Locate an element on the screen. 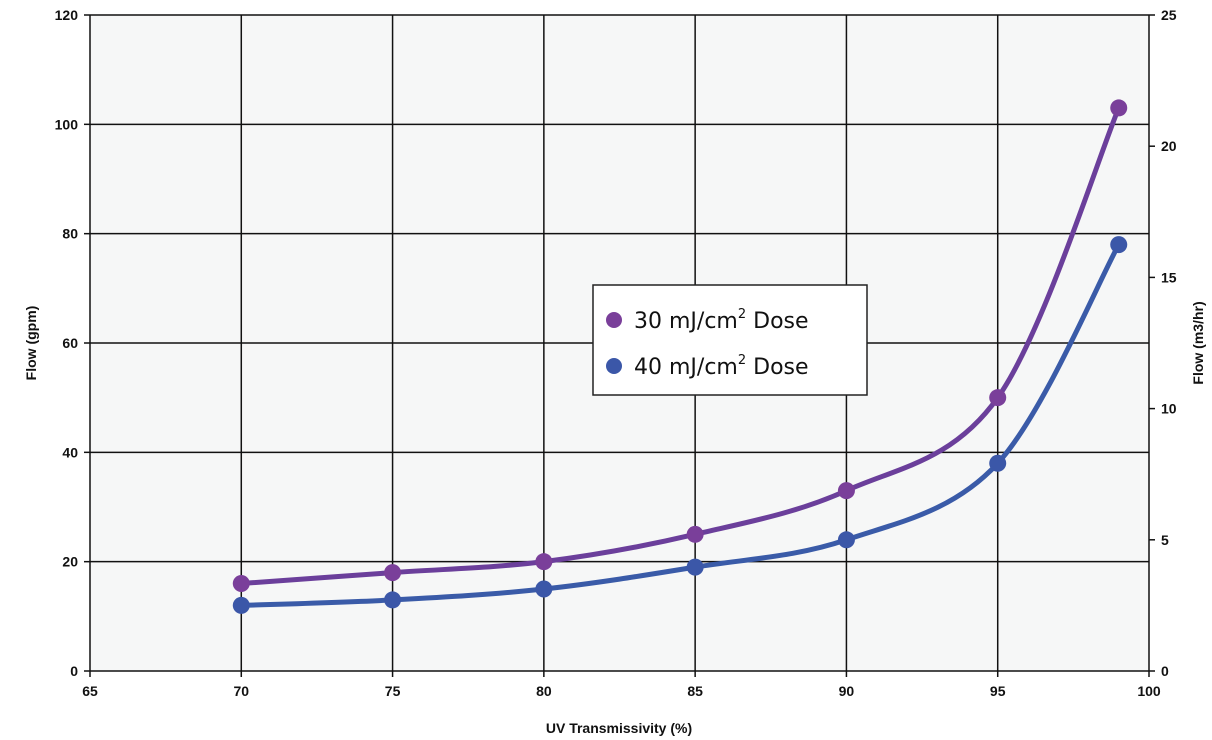 Image resolution: width=1212 pixels, height=740 pixels. y-tick-label: 40 is located at coordinates (70, 452).